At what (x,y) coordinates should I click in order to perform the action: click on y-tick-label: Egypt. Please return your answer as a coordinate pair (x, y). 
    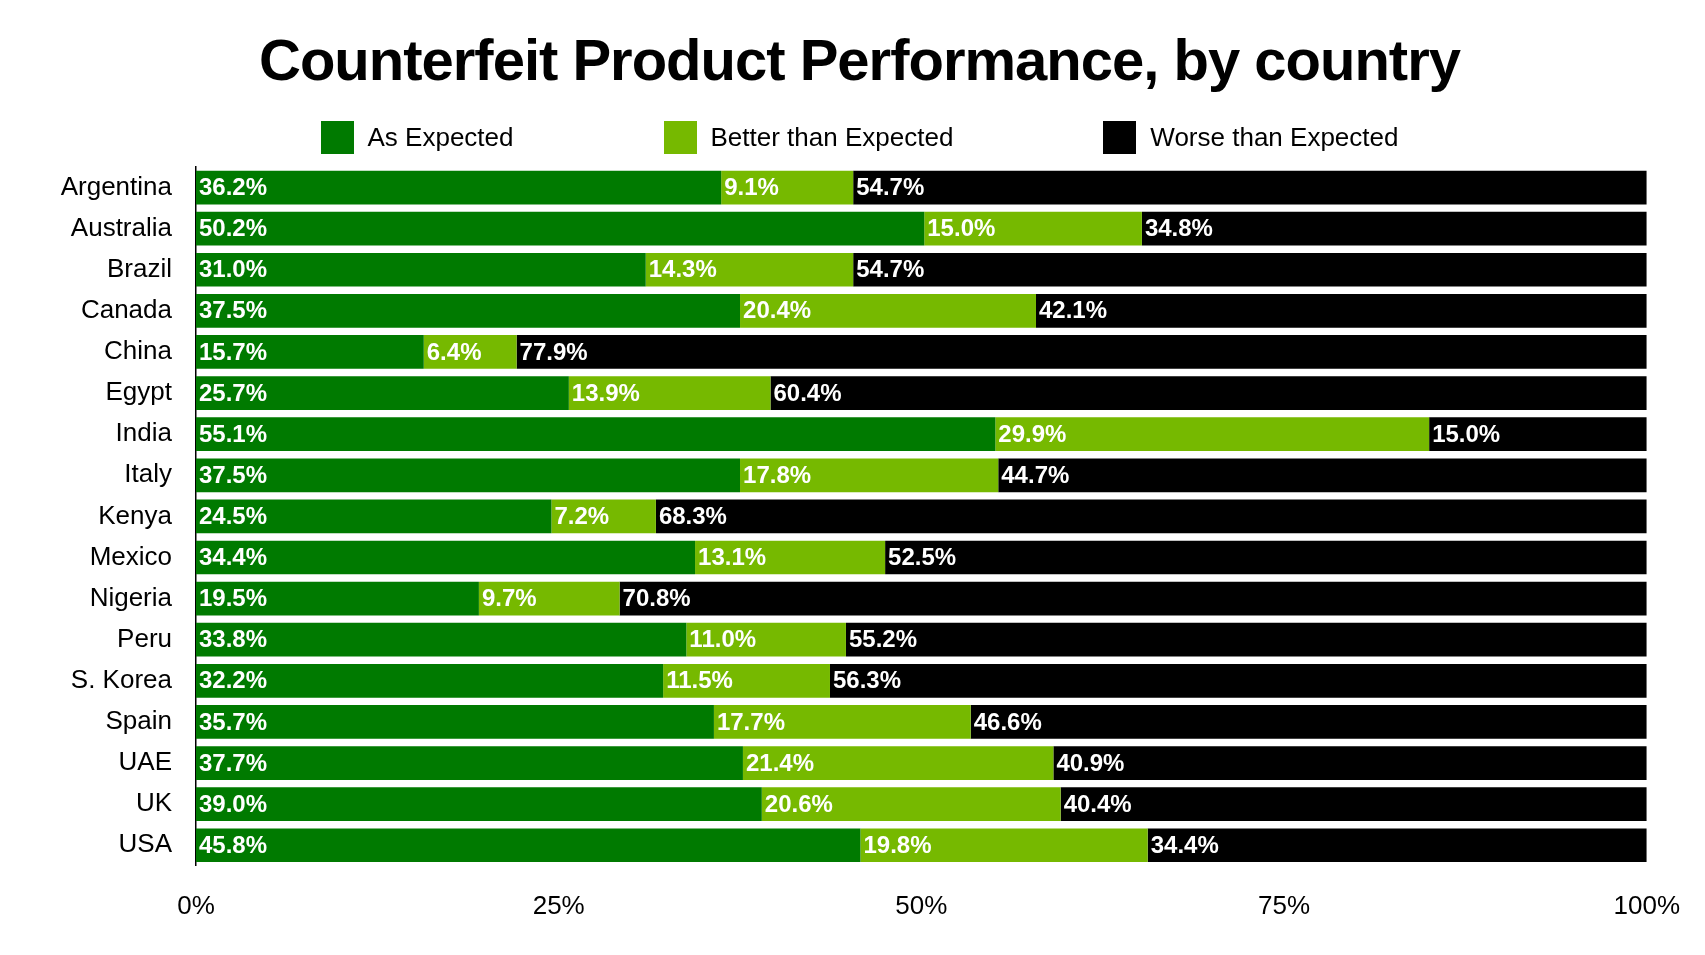
    Looking at the image, I should click on (139, 391).